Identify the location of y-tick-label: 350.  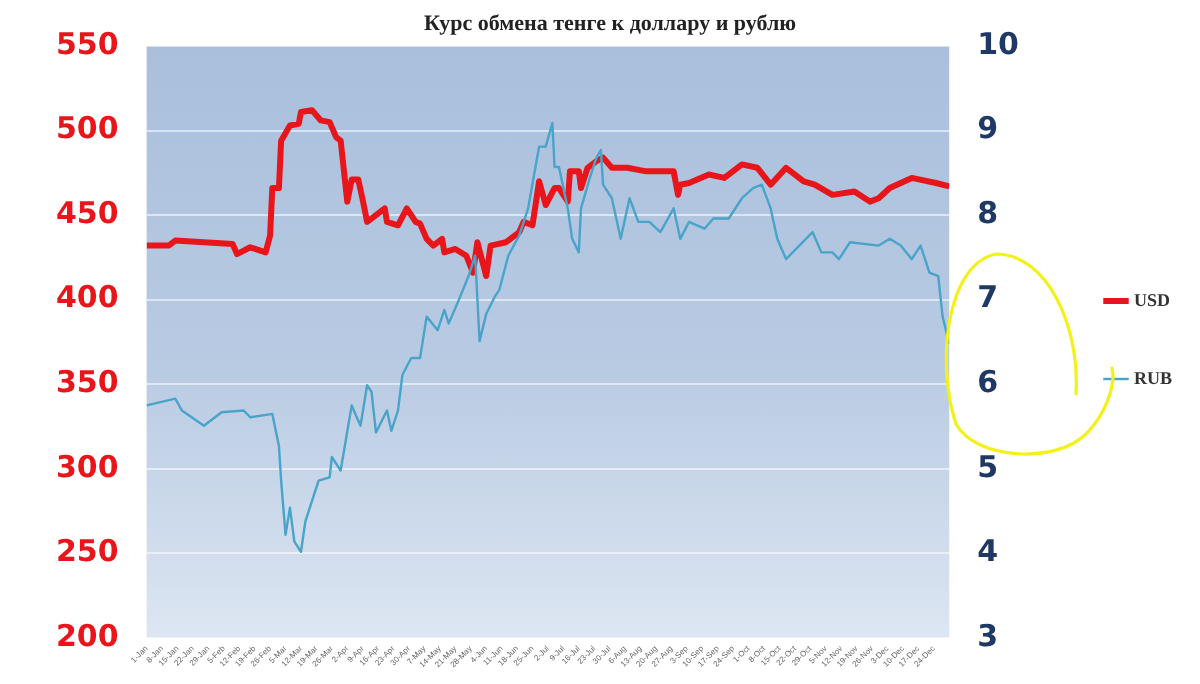
(87, 382).